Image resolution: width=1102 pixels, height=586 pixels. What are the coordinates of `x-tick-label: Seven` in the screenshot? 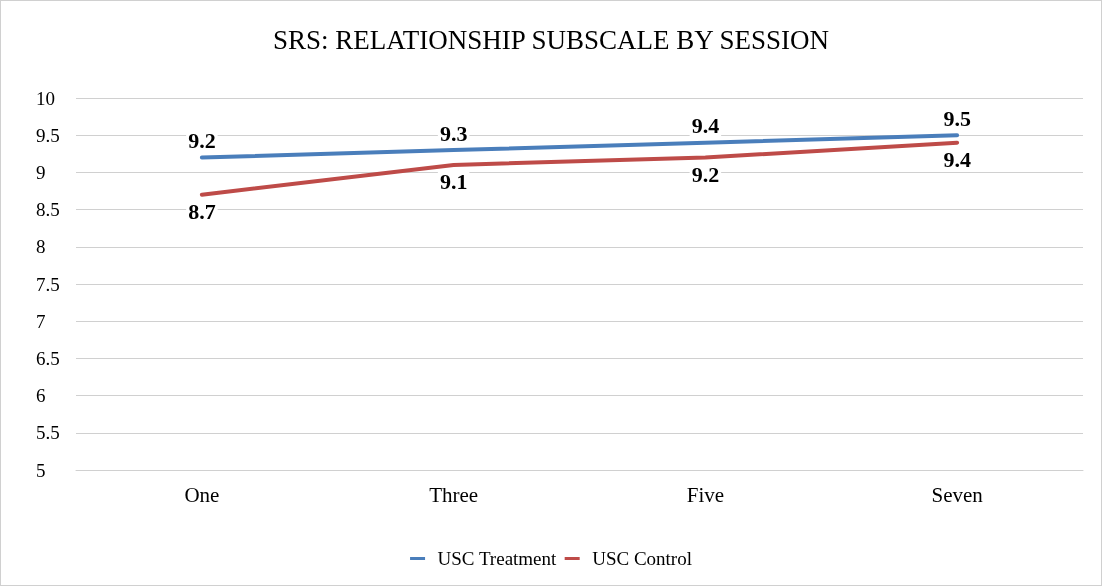 It's located at (957, 494).